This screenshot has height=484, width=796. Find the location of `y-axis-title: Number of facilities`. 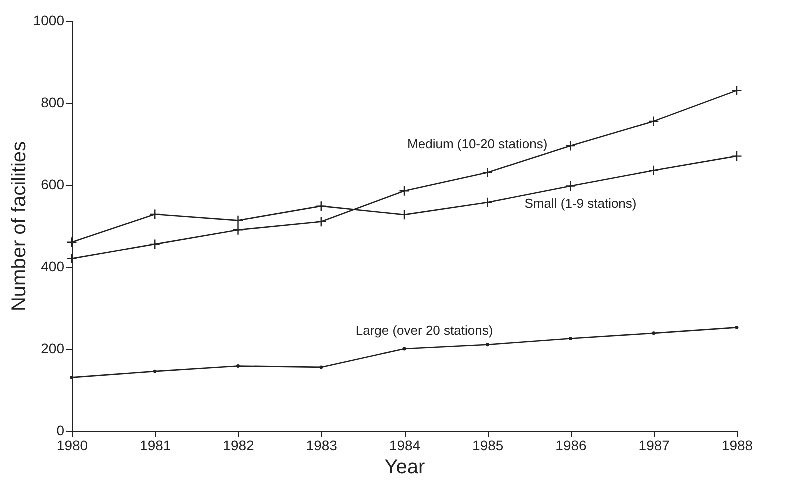

y-axis-title: Number of facilities is located at coordinates (19, 226).